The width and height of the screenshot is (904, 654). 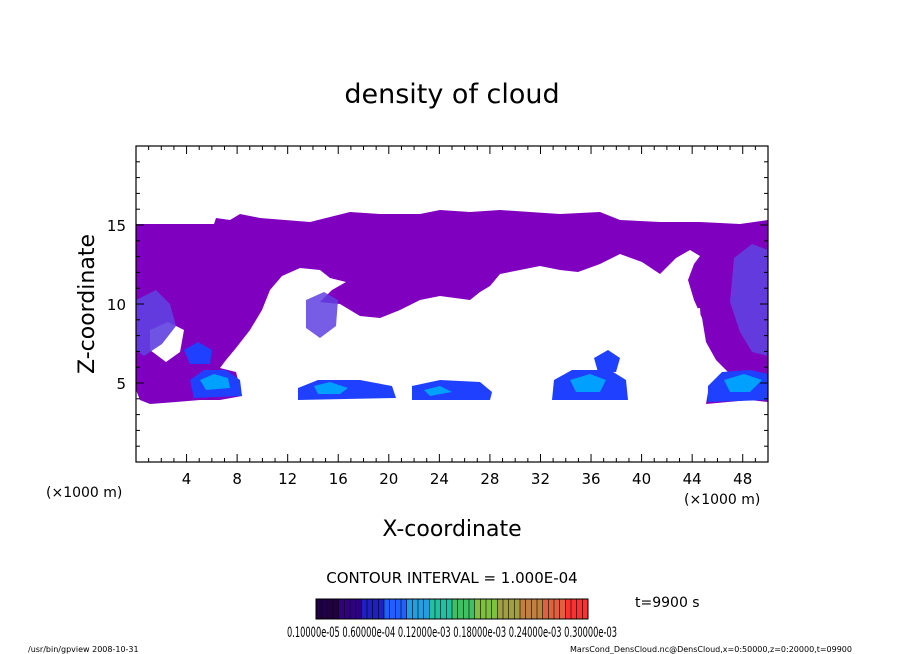 What do you see at coordinates (673, 392) in the screenshot?
I see `clear-gap-lower-right` at bounding box center [673, 392].